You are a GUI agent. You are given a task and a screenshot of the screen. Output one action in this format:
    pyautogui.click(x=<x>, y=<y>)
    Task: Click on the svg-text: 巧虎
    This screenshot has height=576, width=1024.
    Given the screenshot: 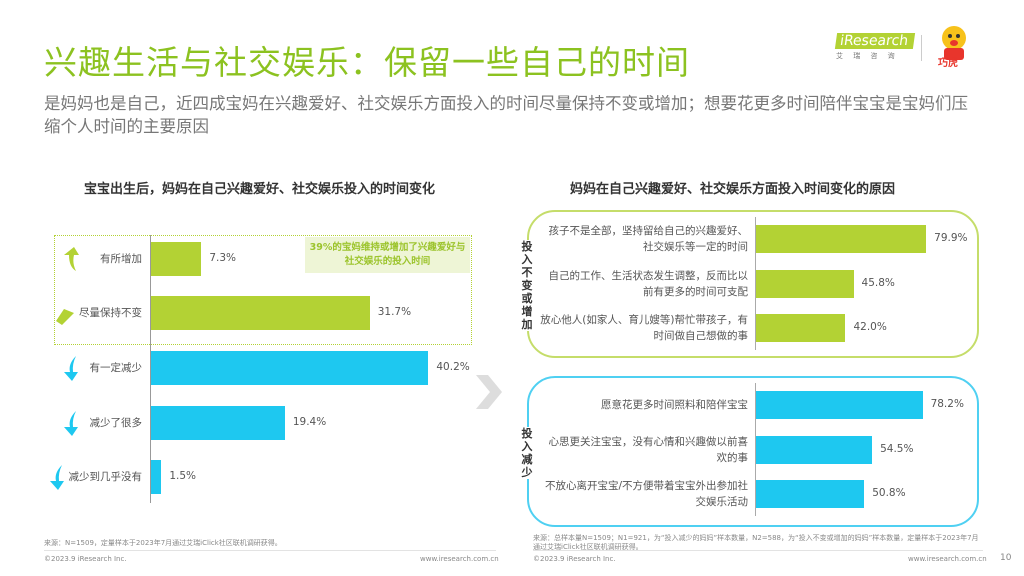 What is the action you would take?
    pyautogui.click(x=948, y=62)
    